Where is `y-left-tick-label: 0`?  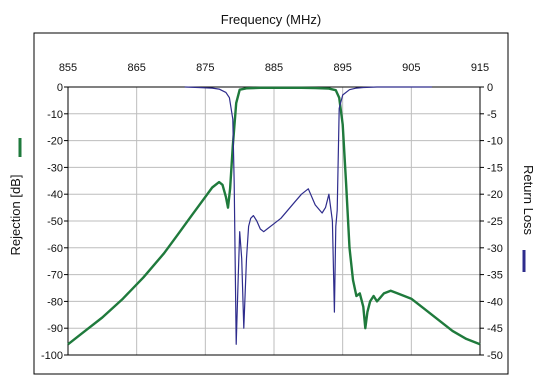
y-left-tick-label: 0 is located at coordinates (60, 88).